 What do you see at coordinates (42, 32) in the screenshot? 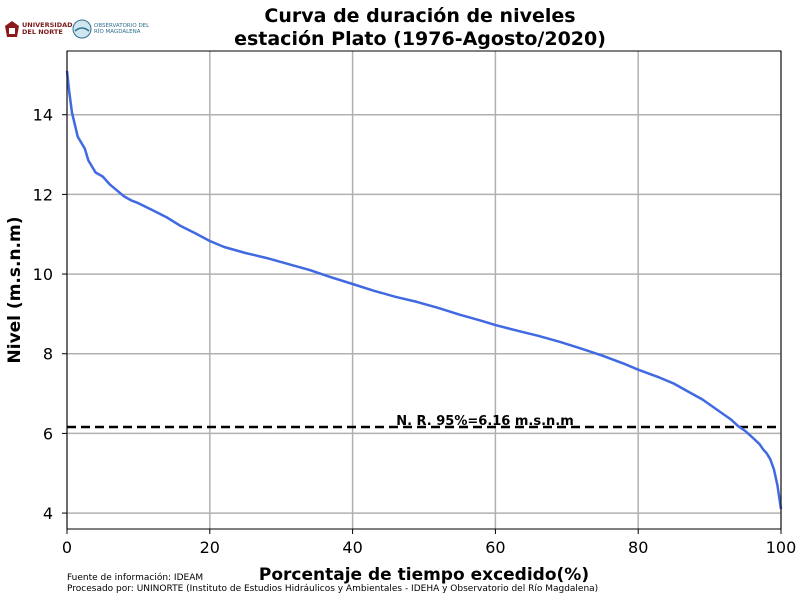
I see `university-logo-line2: DEL NORTE` at bounding box center [42, 32].